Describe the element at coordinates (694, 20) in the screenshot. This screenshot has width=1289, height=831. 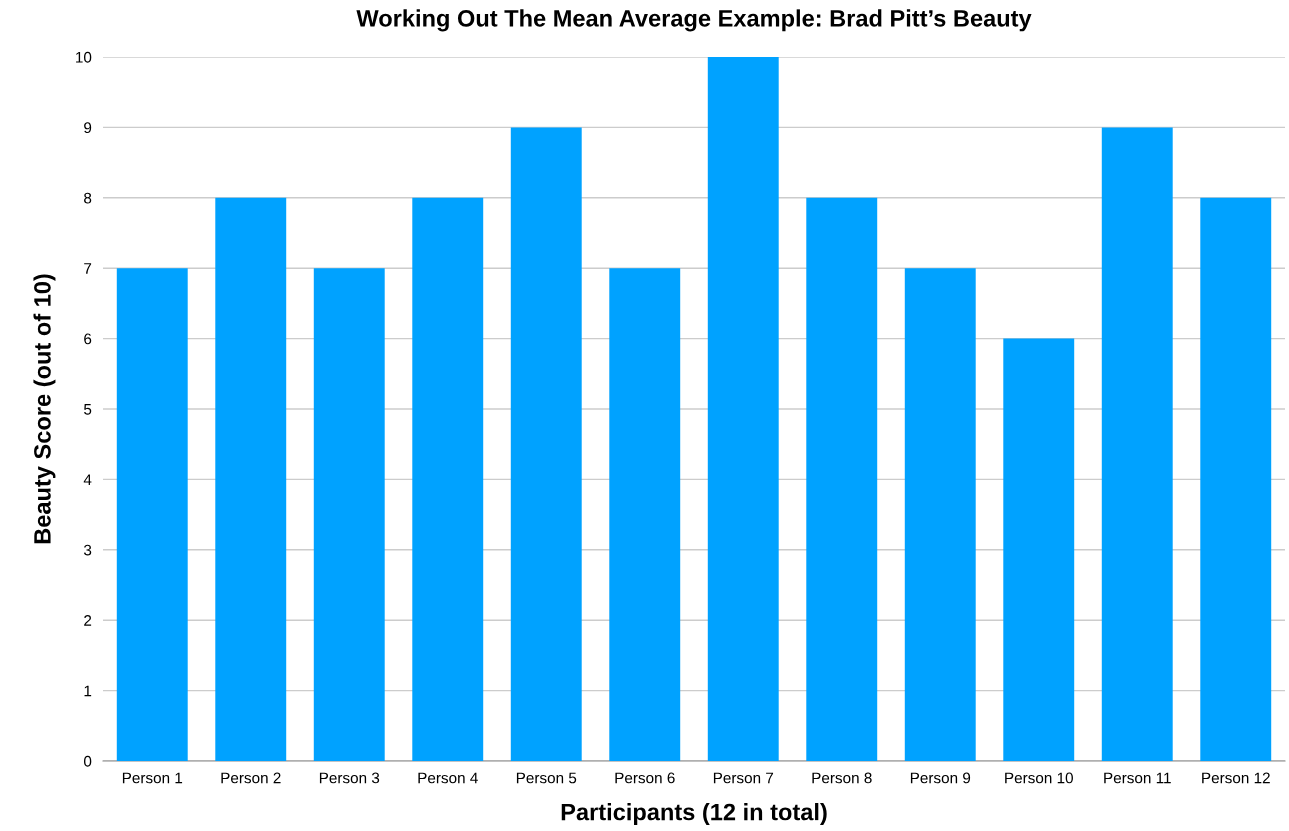
I see `chart-title: Working Out The Mean Average Example: Brad Pitt’s Beauty` at that location.